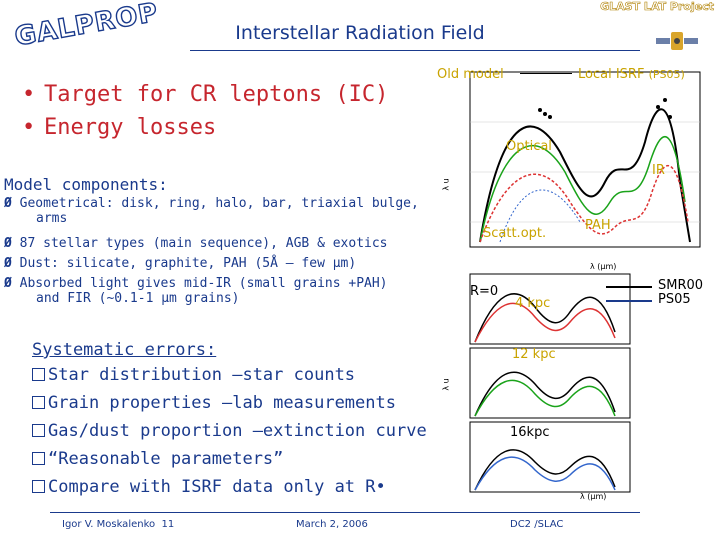 This screenshot has height=540, width=720. Describe the element at coordinates (138, 298) in the screenshot. I see `component-item-cont: and FIR (~0.1-1 μm grains)` at that location.